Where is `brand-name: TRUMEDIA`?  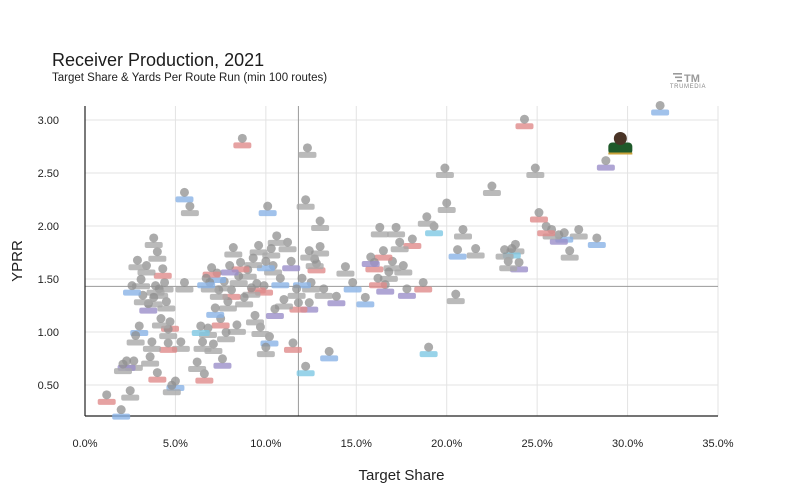 brand-name: TRUMEDIA is located at coordinates (688, 87).